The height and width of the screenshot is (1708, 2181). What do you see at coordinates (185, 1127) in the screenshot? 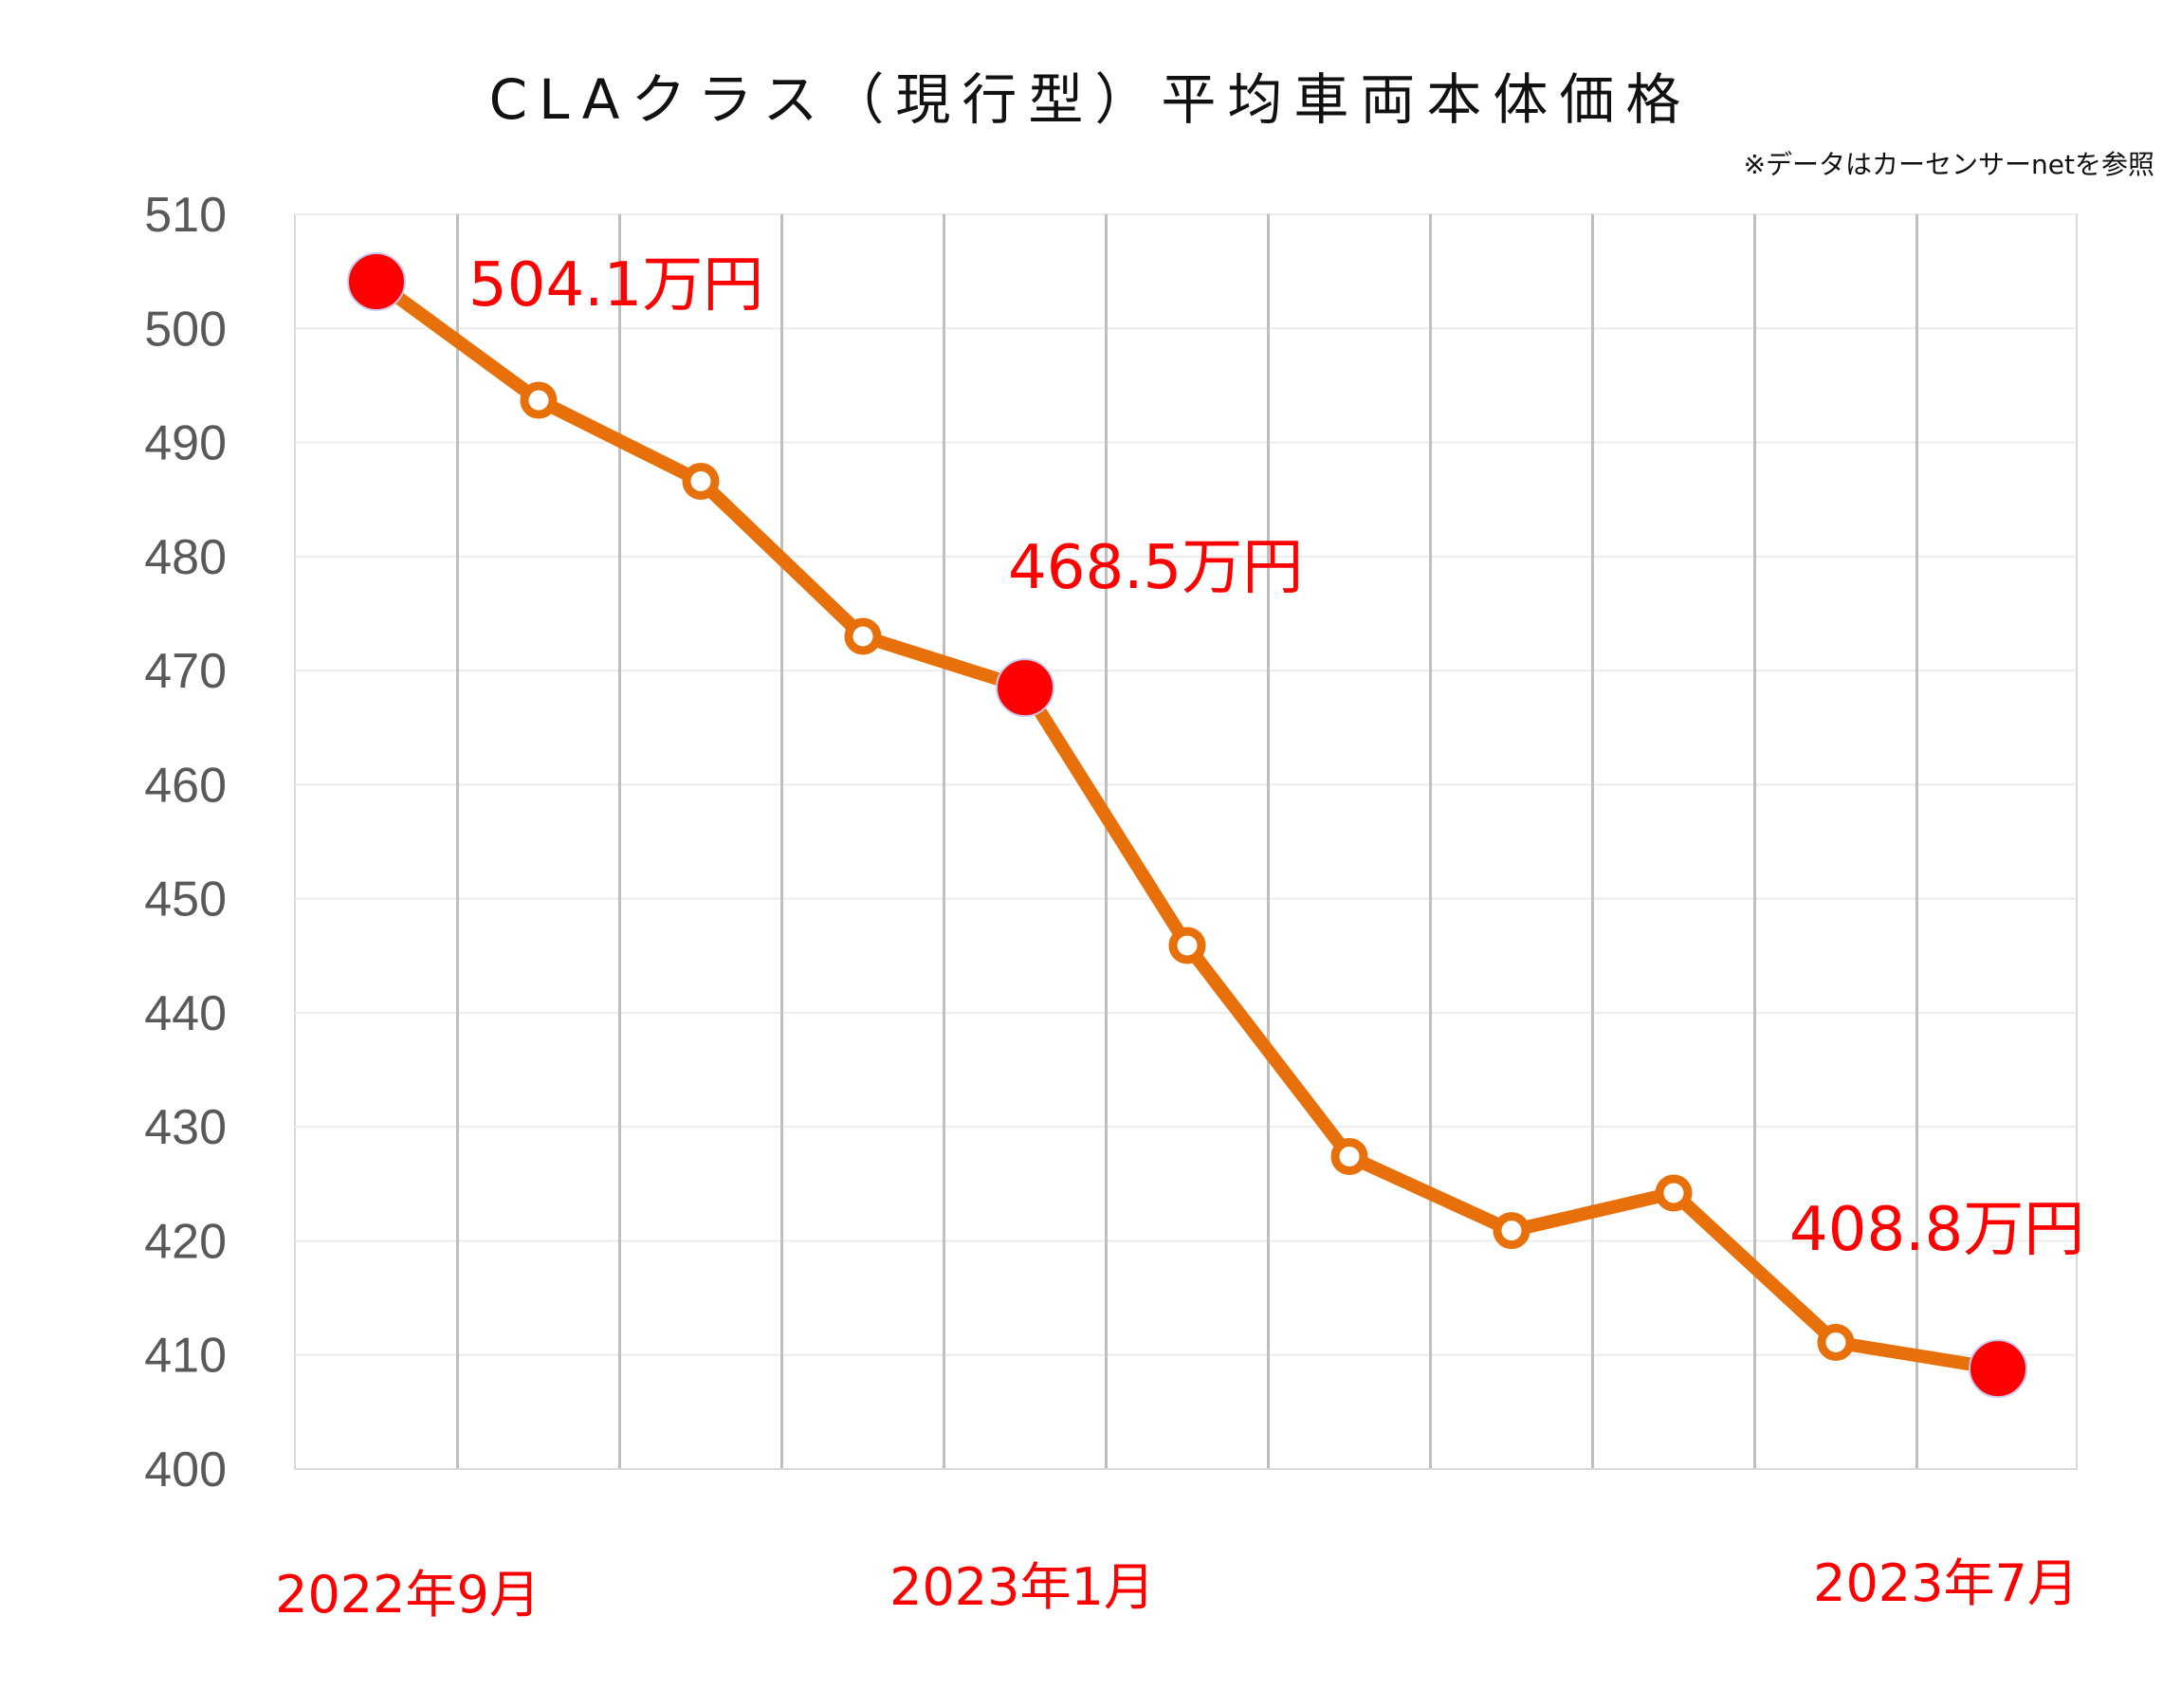
I see `y-tick-label: 430` at bounding box center [185, 1127].